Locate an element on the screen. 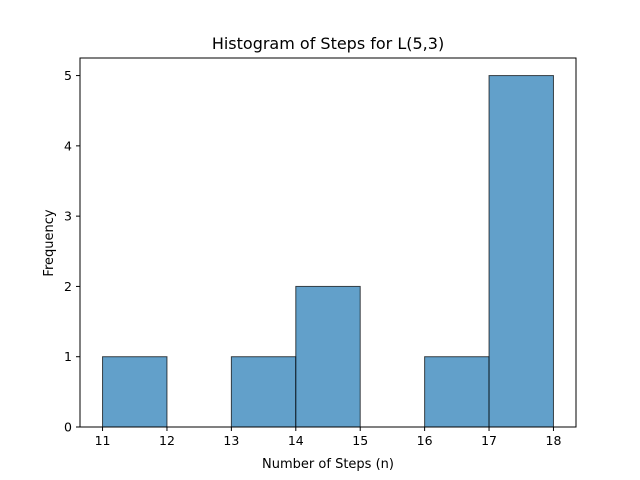 Image resolution: width=640 pixels, height=480 pixels. x-tick-label: 18 is located at coordinates (554, 440).